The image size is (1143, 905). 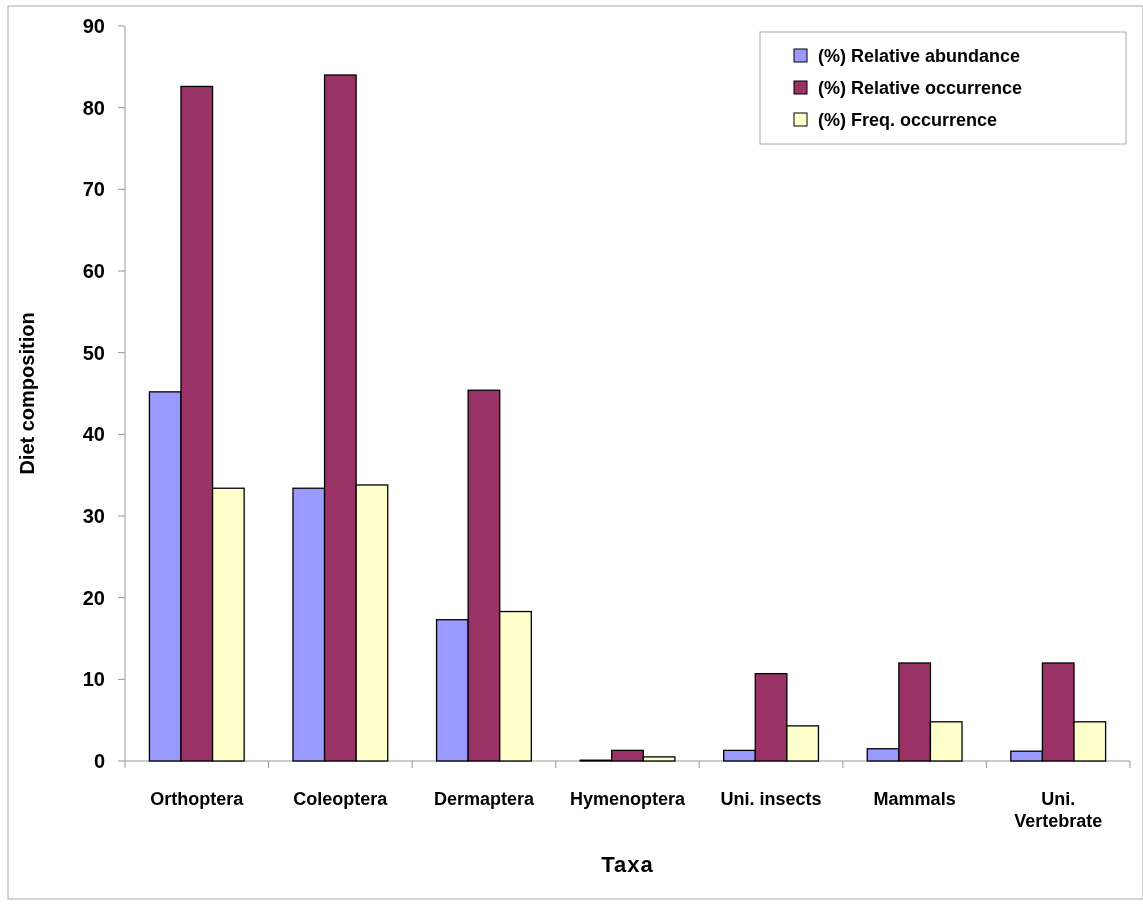 What do you see at coordinates (93, 352) in the screenshot?
I see `y-tick-label: 50` at bounding box center [93, 352].